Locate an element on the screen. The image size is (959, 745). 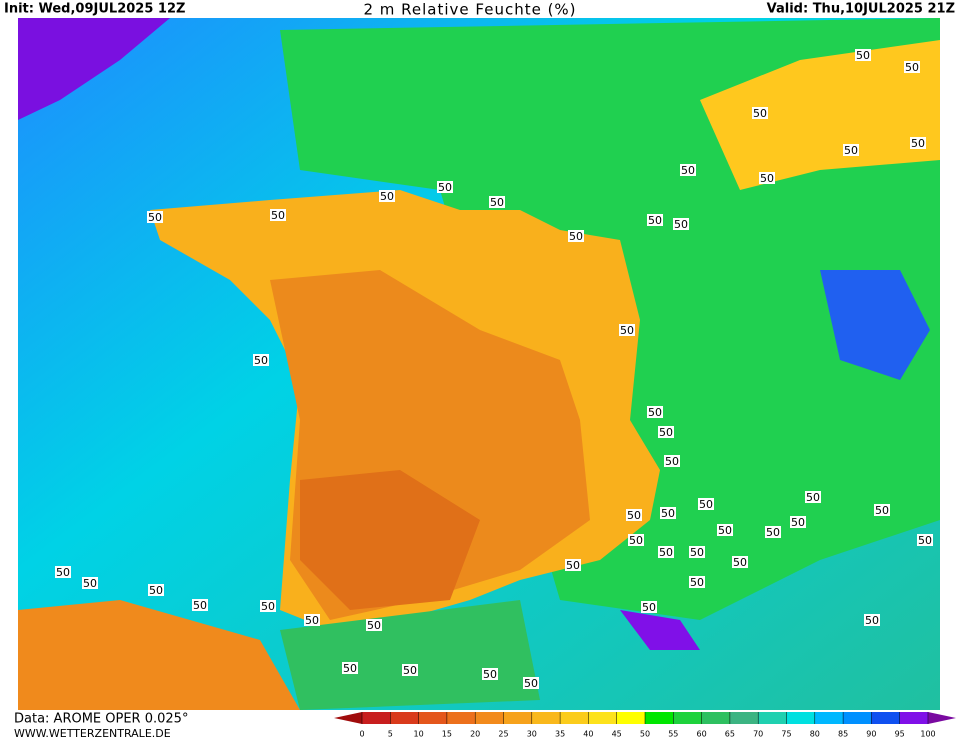
colorbar-under is located at coordinates (348, 718).